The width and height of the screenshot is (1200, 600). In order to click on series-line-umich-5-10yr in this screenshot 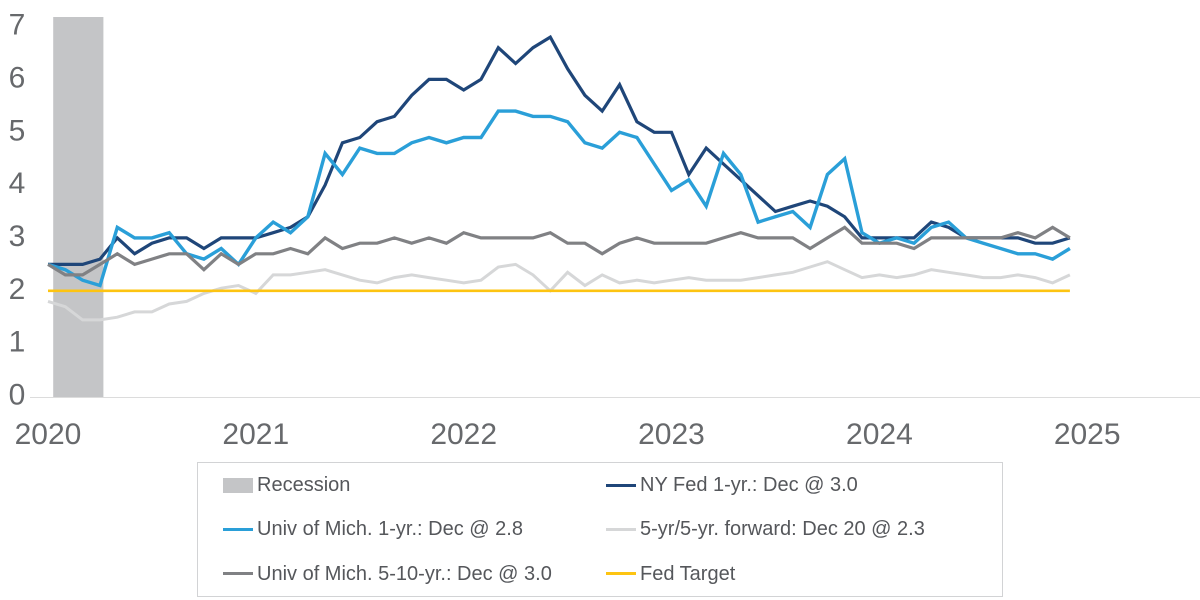, I will do `click(559, 251)`.